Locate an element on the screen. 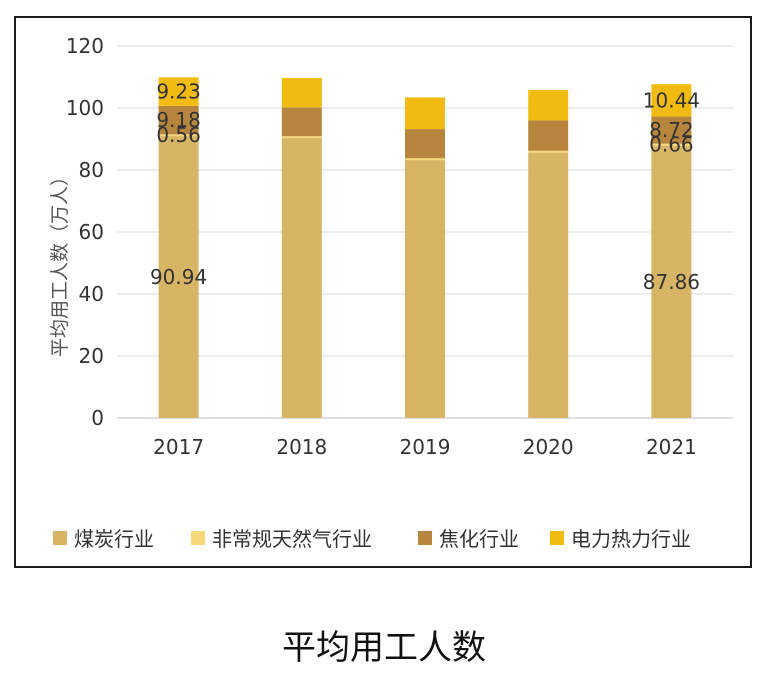 Image resolution: width=768 pixels, height=673 pixels. data-label: 10.44 is located at coordinates (671, 100).